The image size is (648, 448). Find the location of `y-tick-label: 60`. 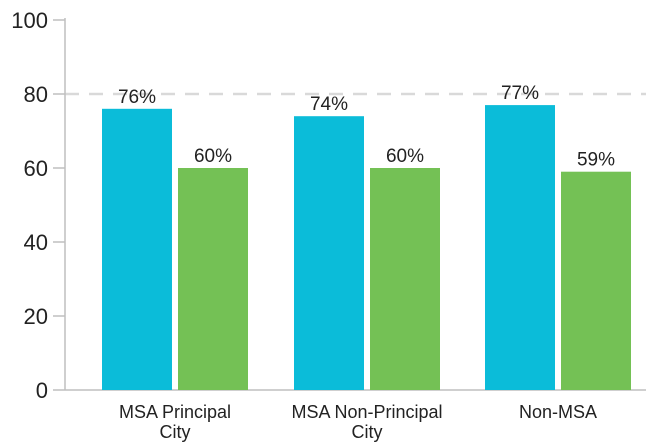

y-tick-label: 60 is located at coordinates (36, 168).